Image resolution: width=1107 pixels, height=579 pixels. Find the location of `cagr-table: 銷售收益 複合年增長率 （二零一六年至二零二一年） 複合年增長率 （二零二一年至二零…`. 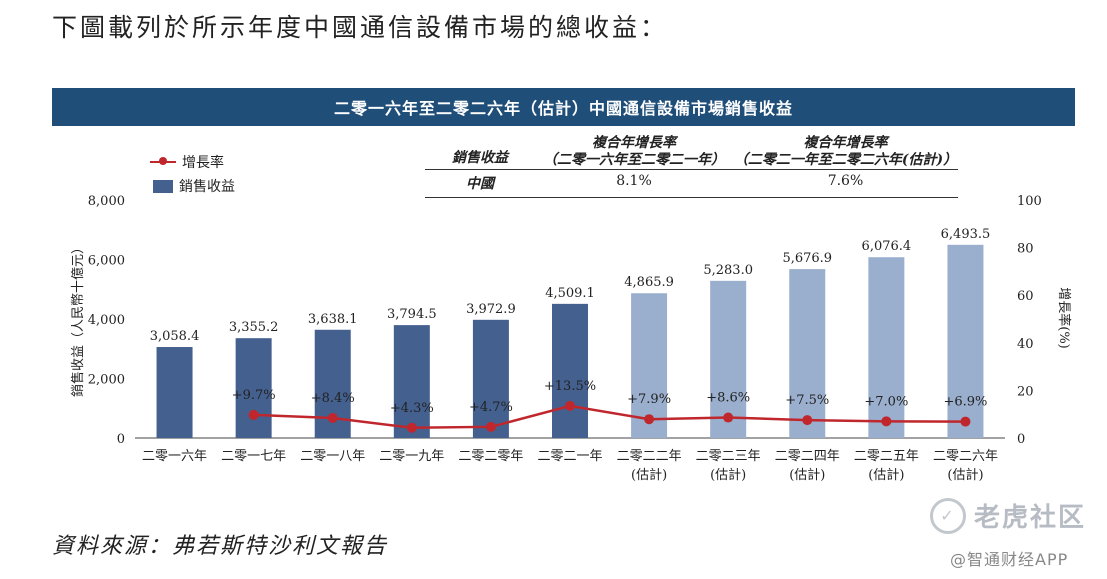

cagr-table: 銷售收益 複合年增長率 （二零一六年至二零二一年） 複合年增長率 （二零二一年至二零… is located at coordinates (691, 166).